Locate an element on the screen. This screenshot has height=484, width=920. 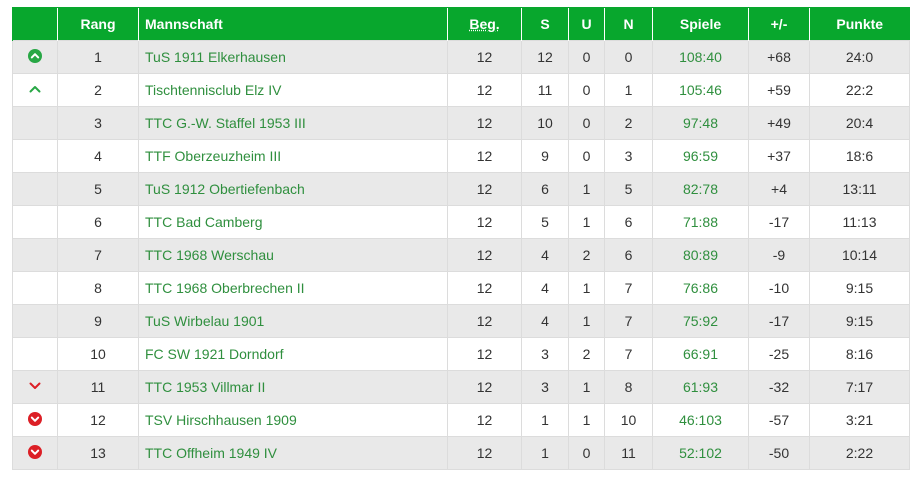
cell-lost: 0 is located at coordinates (628, 57).